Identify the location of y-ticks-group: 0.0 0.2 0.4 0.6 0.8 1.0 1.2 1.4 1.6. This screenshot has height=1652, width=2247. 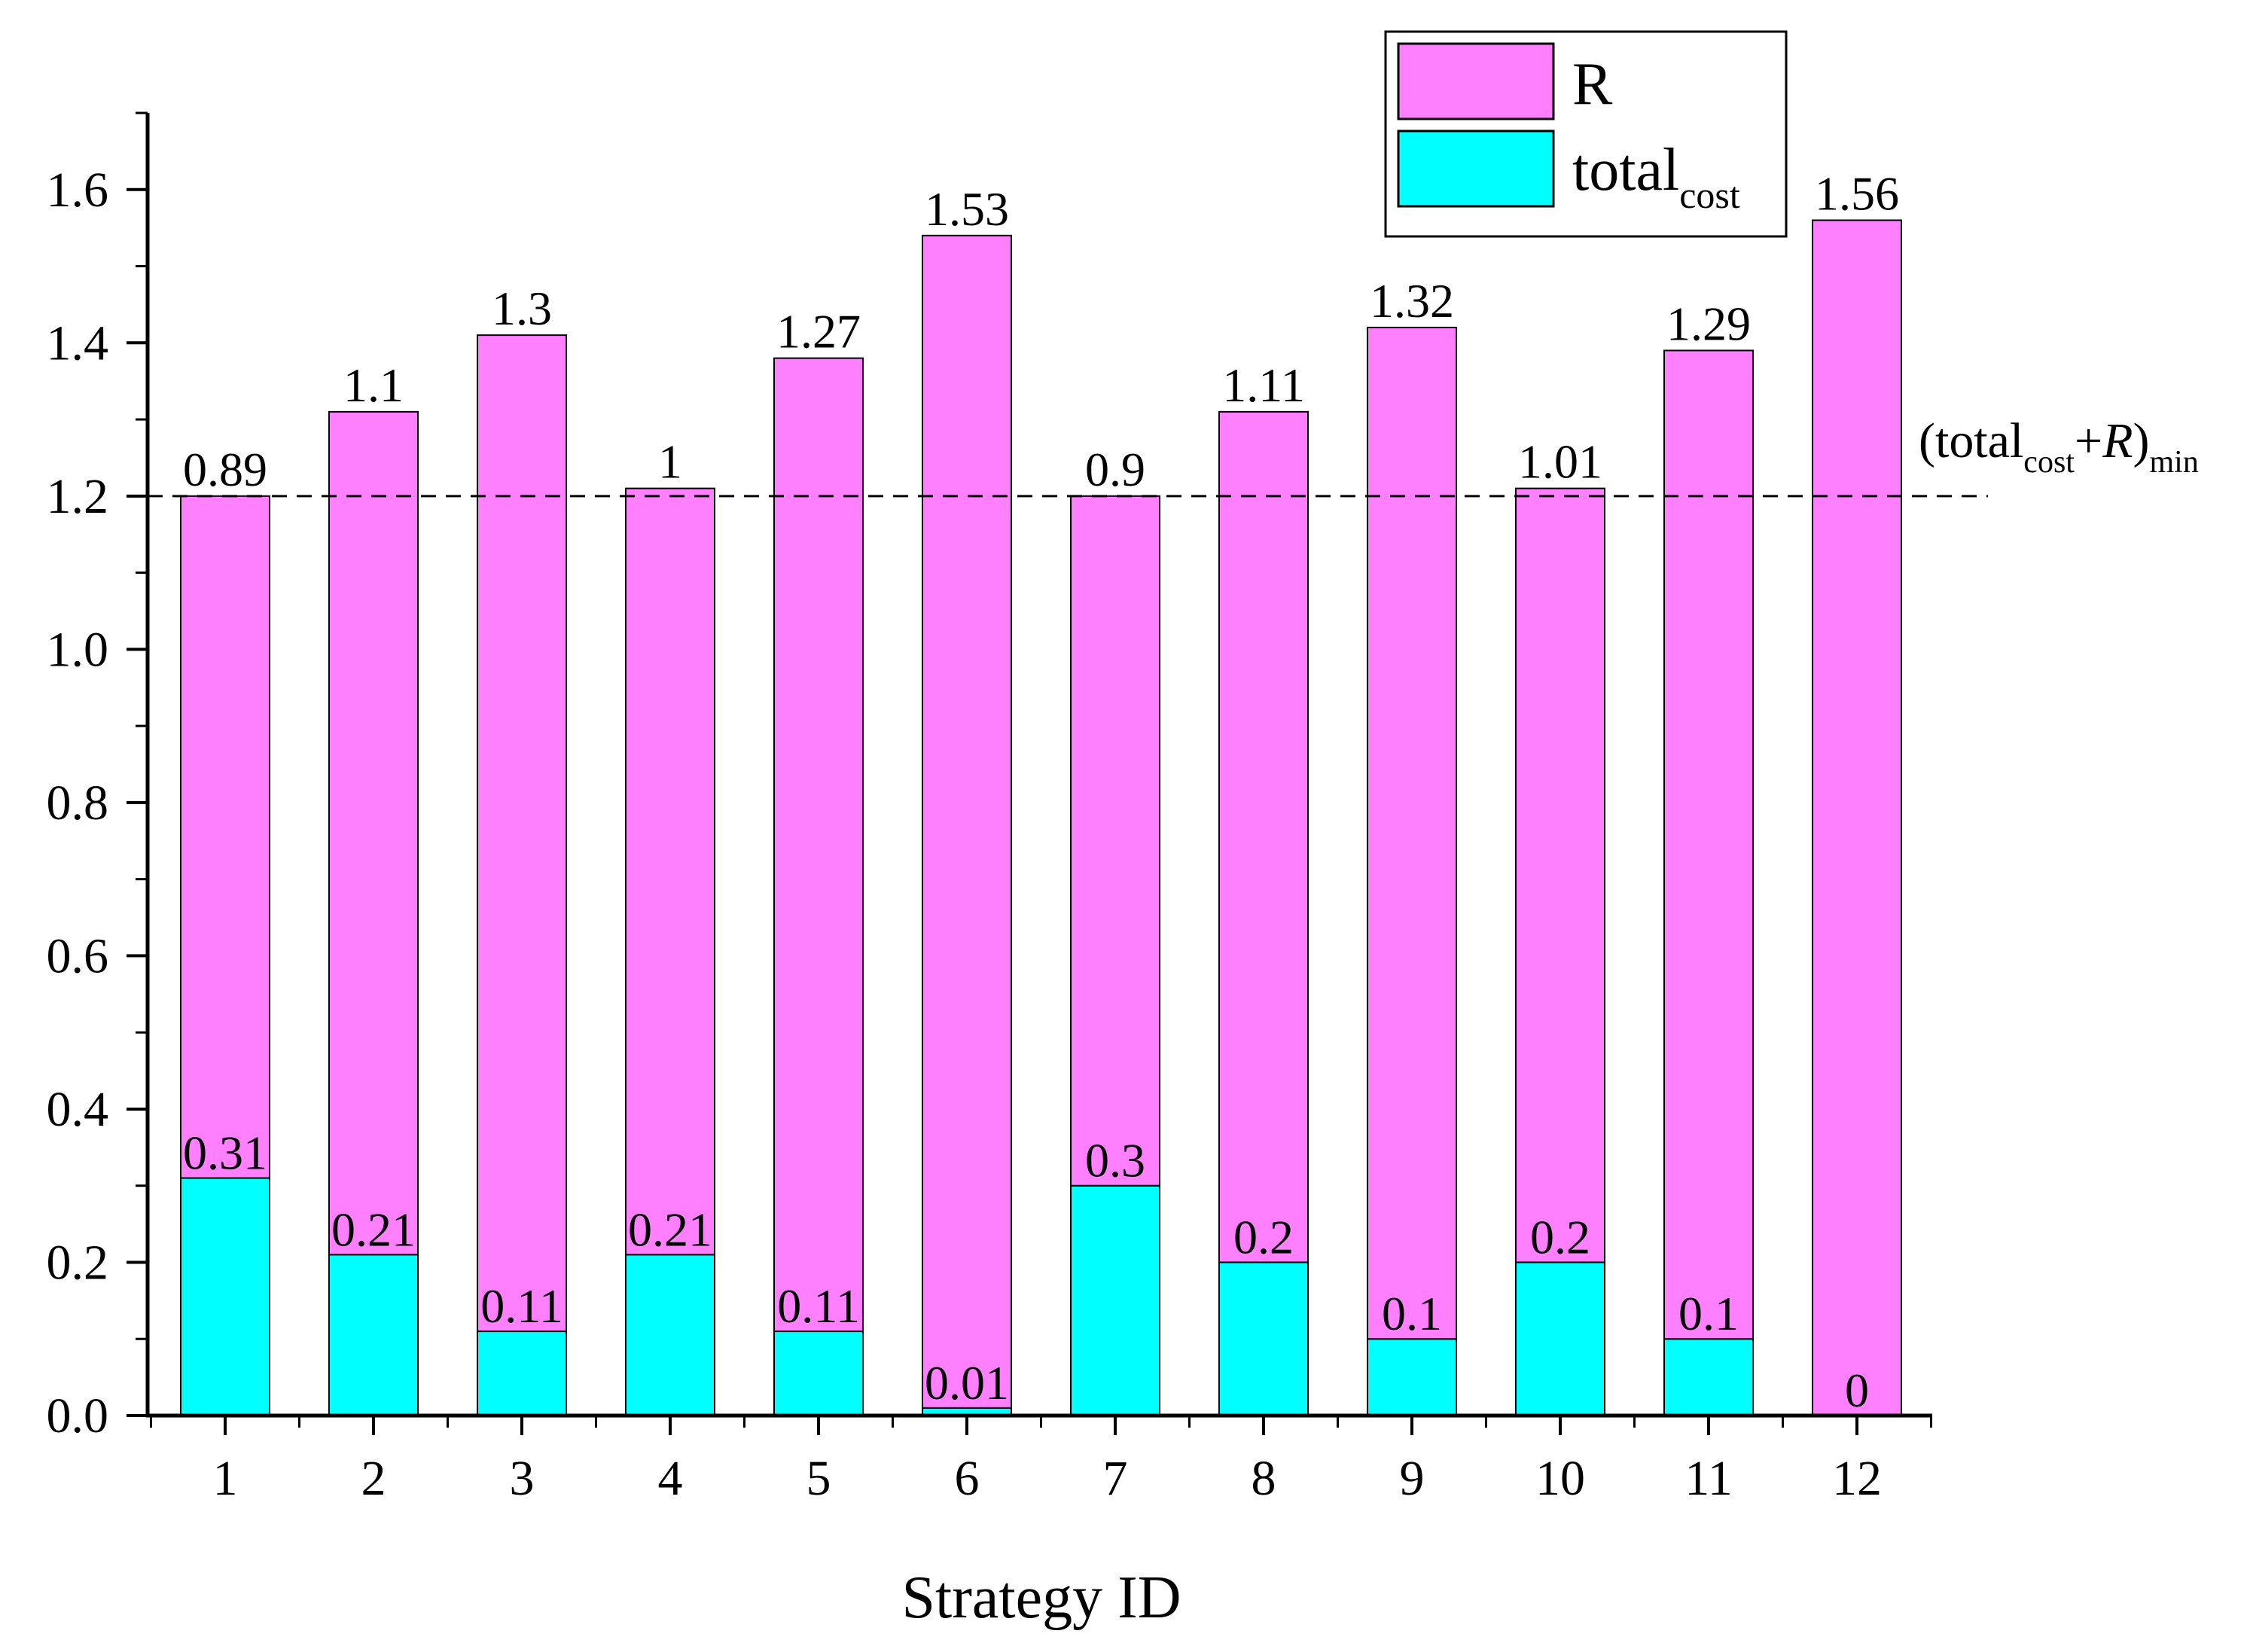
(98, 777).